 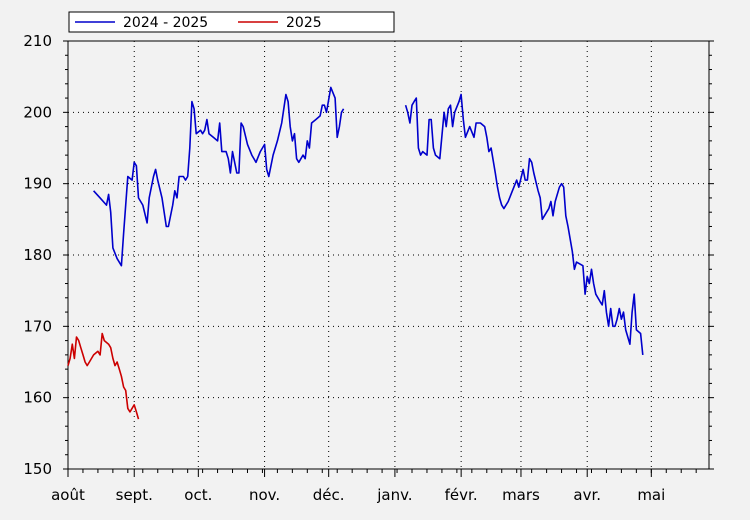 What do you see at coordinates (37, 184) in the screenshot?
I see `y-tick-label: 190` at bounding box center [37, 184].